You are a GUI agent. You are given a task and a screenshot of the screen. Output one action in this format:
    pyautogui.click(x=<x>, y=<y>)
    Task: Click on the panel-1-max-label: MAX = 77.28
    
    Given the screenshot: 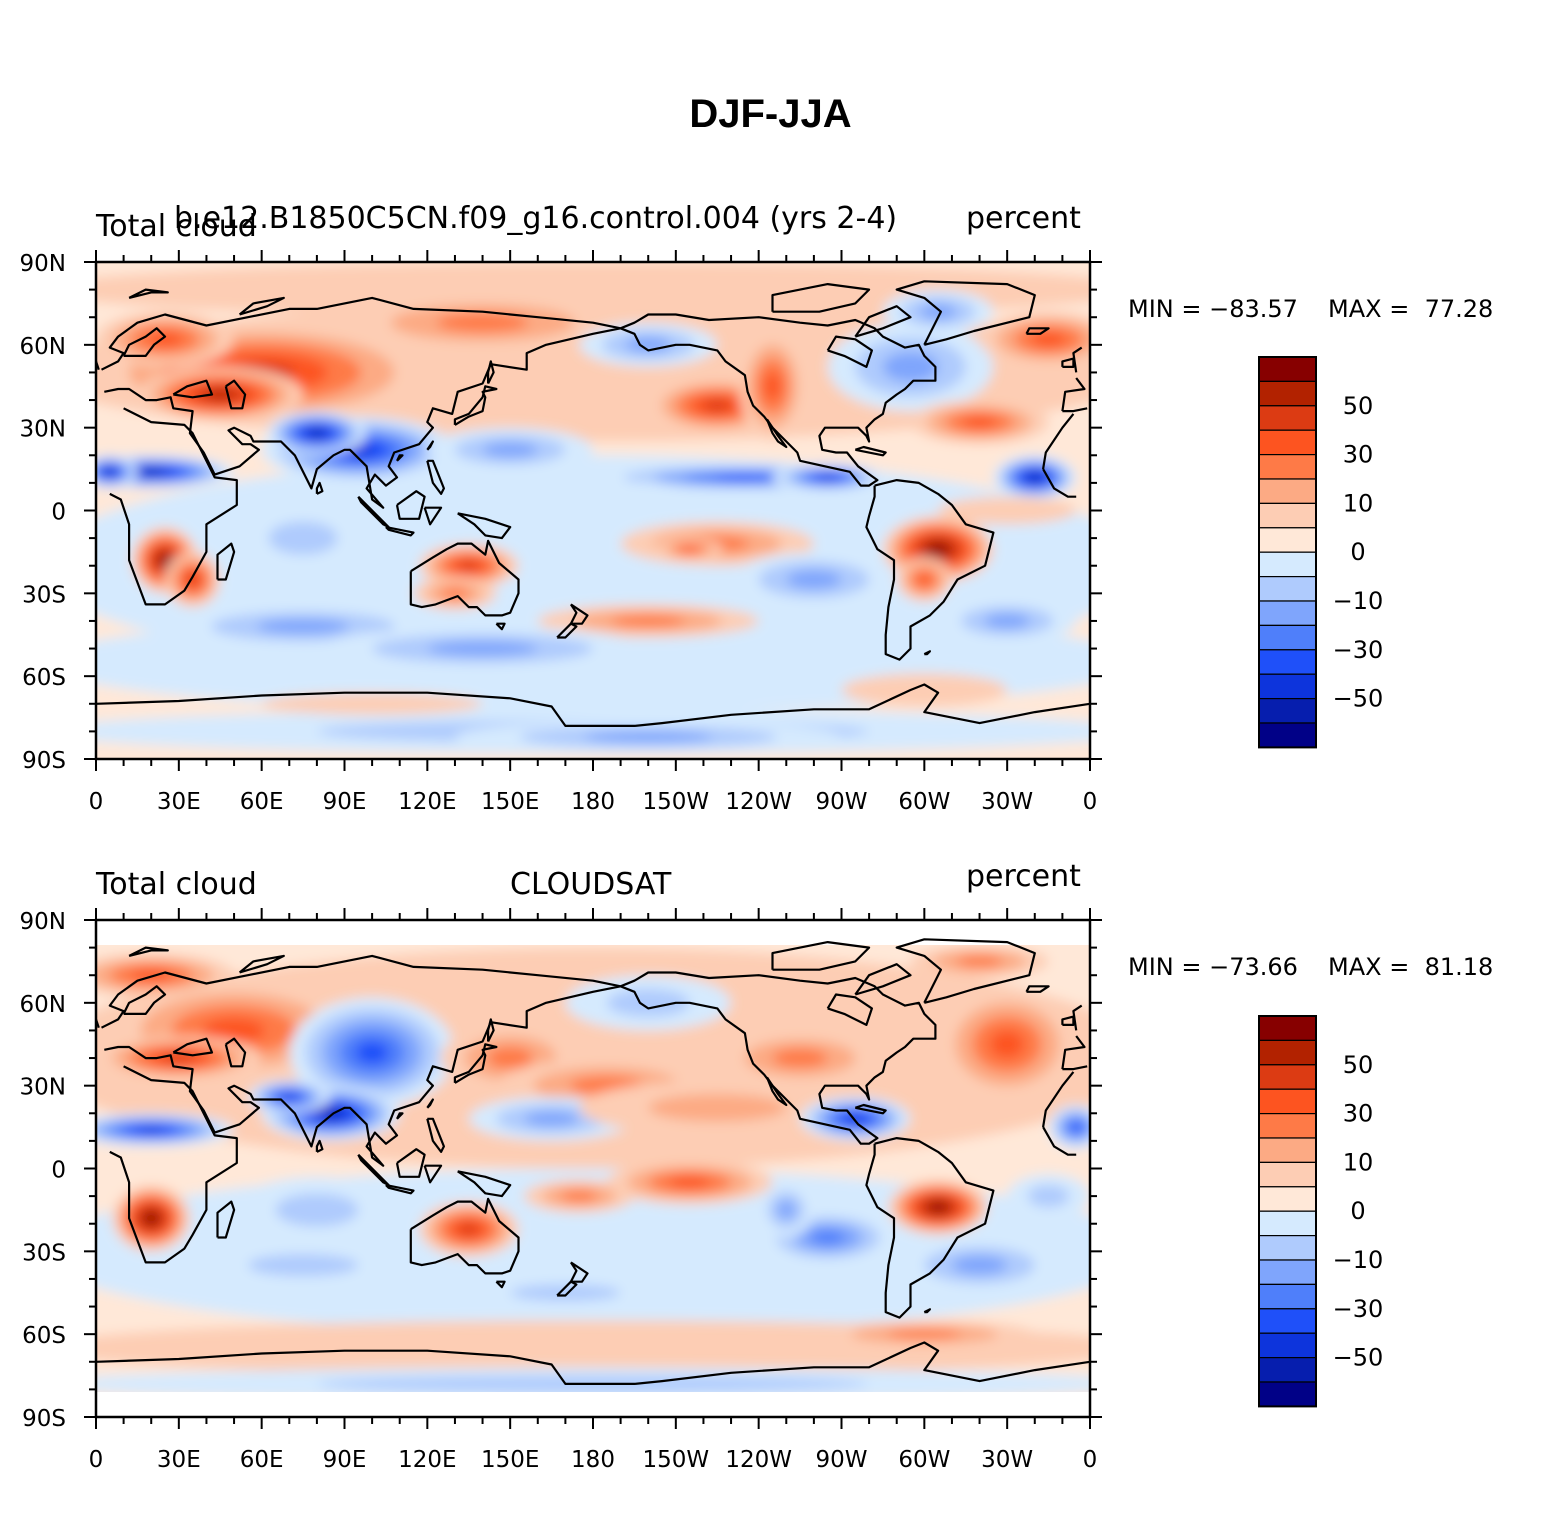 What is the action you would take?
    pyautogui.click(x=1411, y=309)
    